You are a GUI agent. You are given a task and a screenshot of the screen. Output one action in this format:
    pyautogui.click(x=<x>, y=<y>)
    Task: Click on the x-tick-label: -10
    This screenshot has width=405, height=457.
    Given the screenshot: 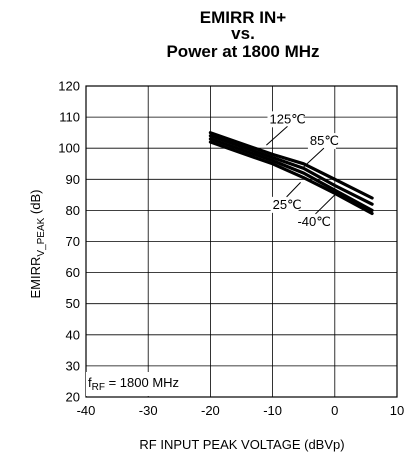 What is the action you would take?
    pyautogui.click(x=272, y=410)
    